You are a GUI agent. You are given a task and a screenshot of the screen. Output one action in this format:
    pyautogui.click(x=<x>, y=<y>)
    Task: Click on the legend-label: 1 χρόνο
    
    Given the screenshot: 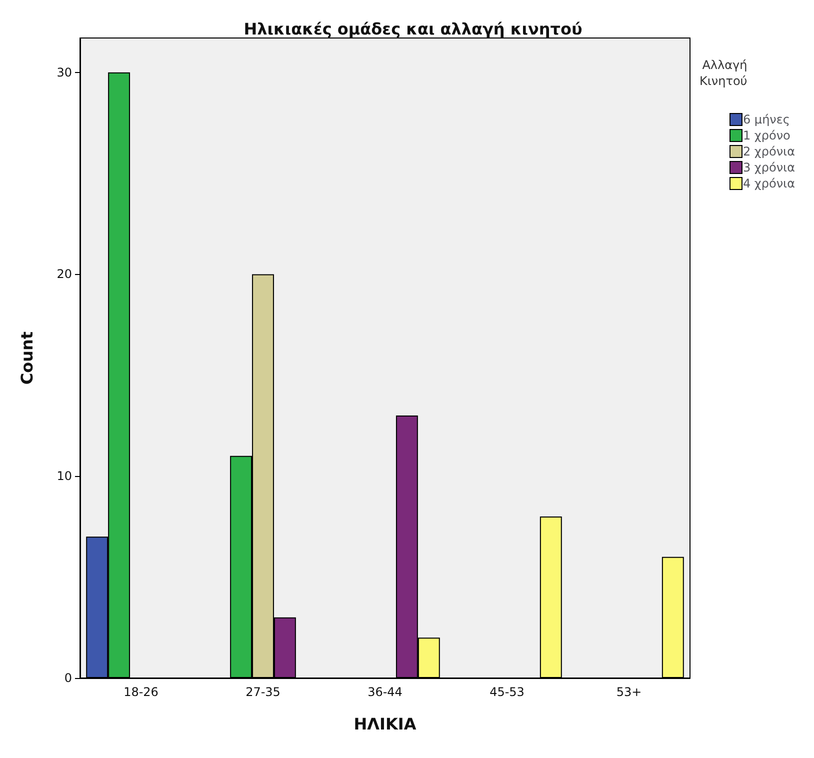 What is the action you would take?
    pyautogui.click(x=766, y=135)
    